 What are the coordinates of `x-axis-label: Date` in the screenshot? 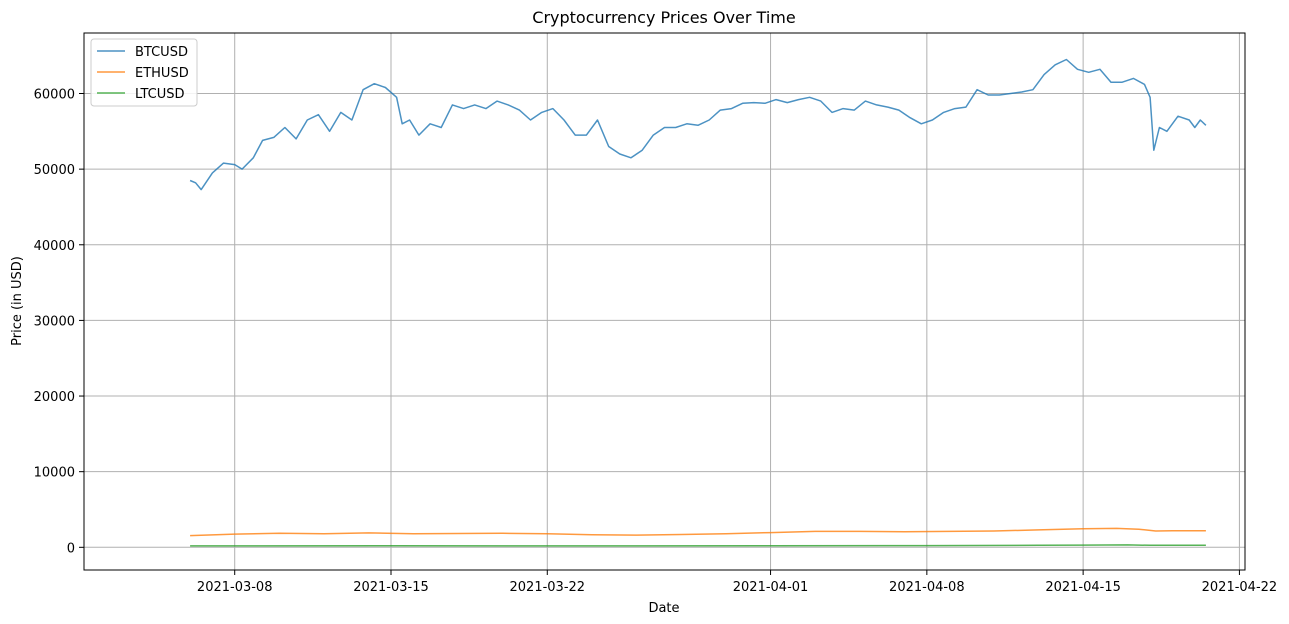 It's located at (663, 608).